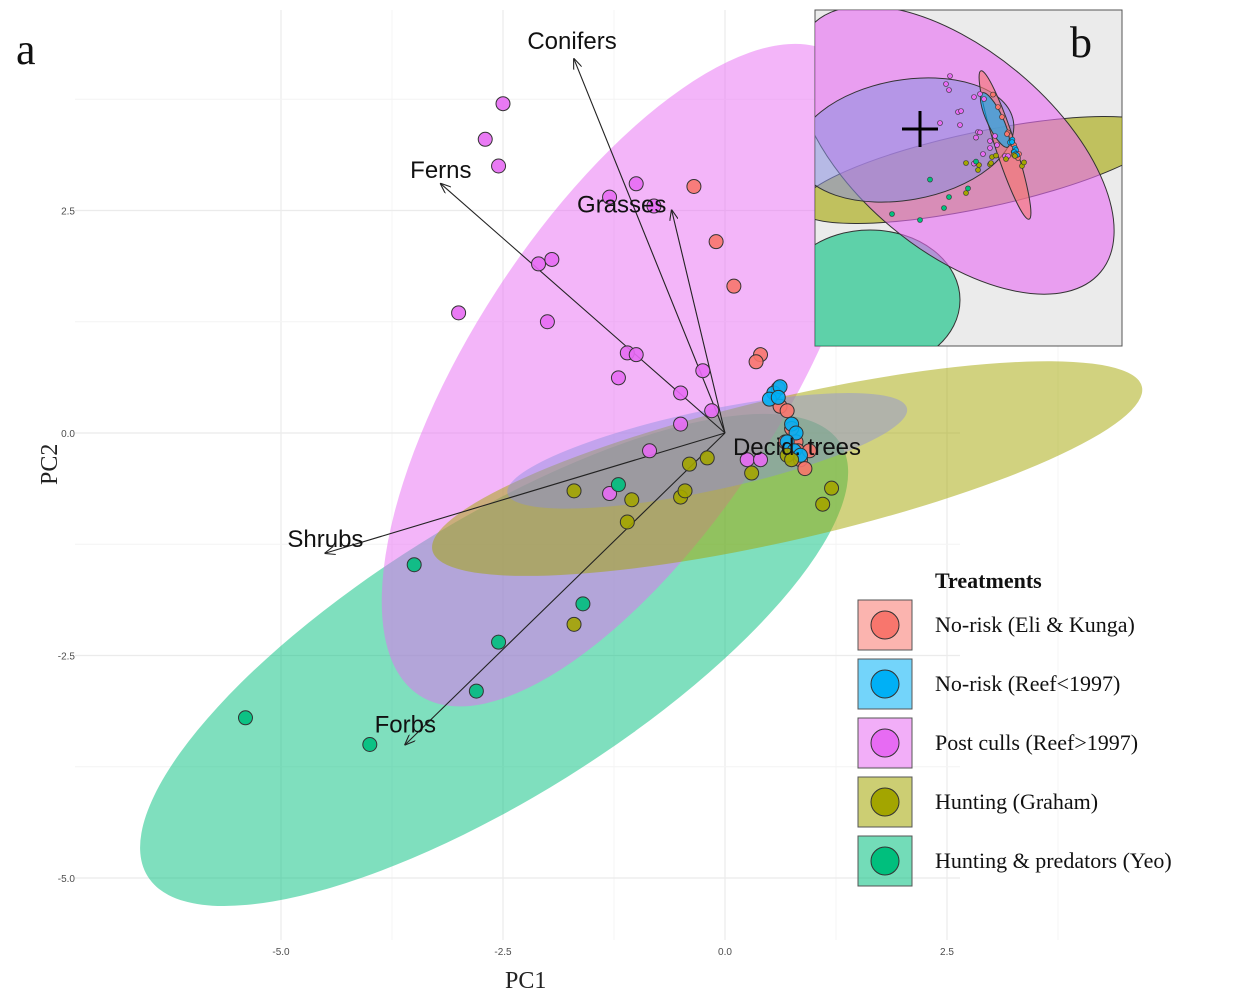 The image size is (1239, 995). What do you see at coordinates (571, 41) in the screenshot?
I see `loading-label-conifers: Conifers` at bounding box center [571, 41].